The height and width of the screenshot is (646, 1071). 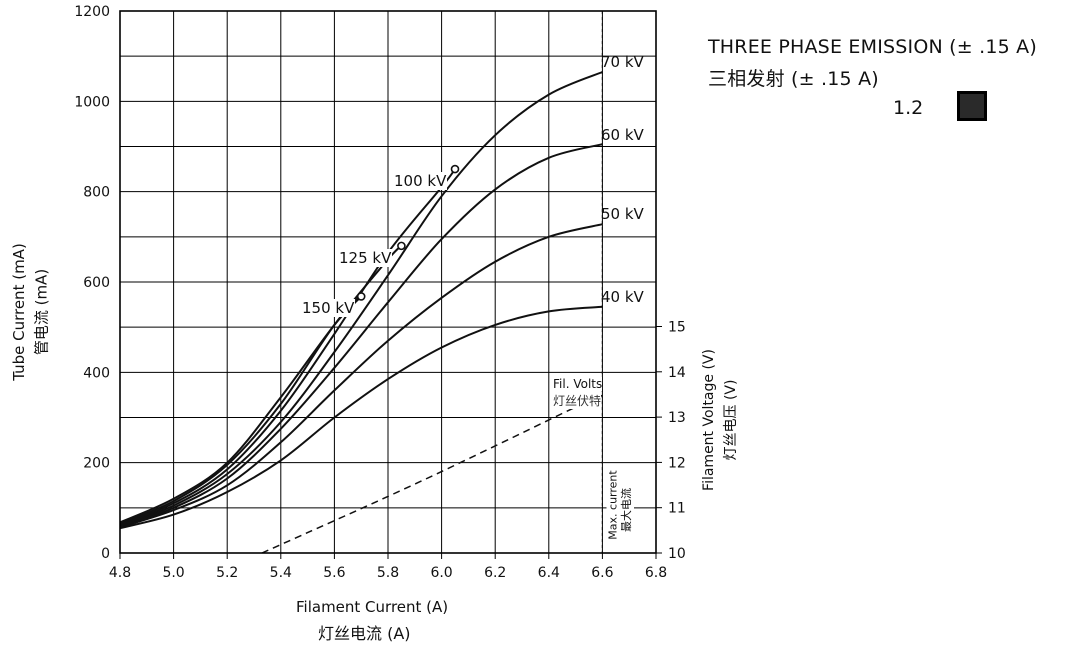 What do you see at coordinates (622, 214) in the screenshot?
I see `series-label-50kv: 50 kV` at bounding box center [622, 214].